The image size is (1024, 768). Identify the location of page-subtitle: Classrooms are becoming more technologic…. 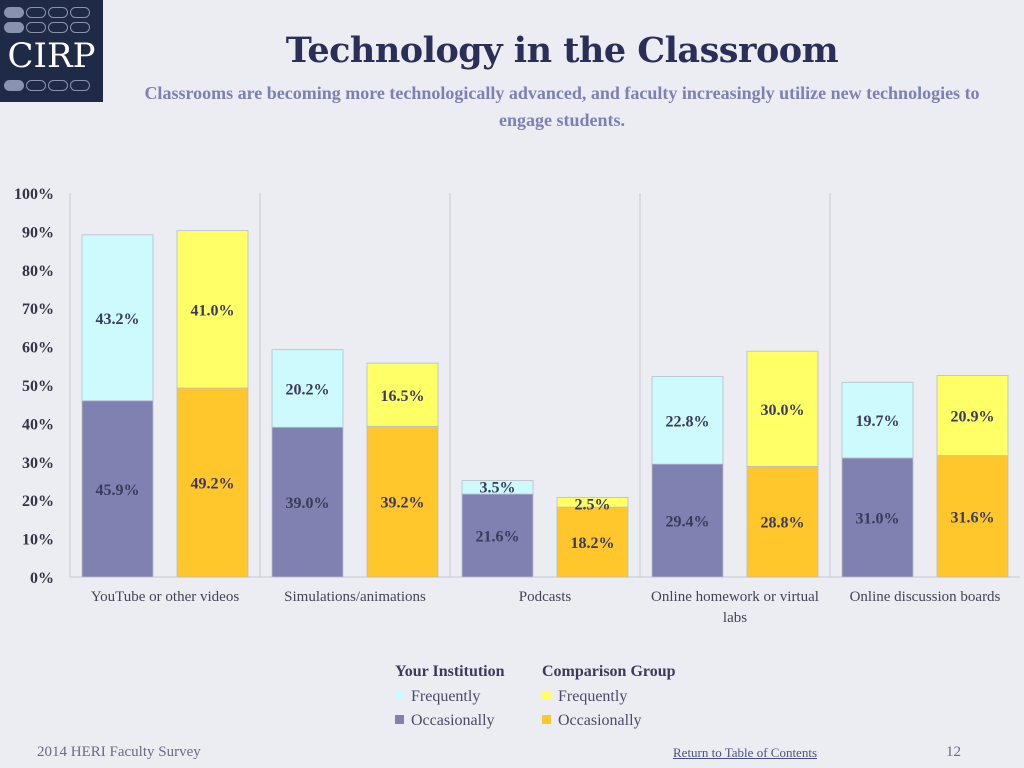
(562, 106).